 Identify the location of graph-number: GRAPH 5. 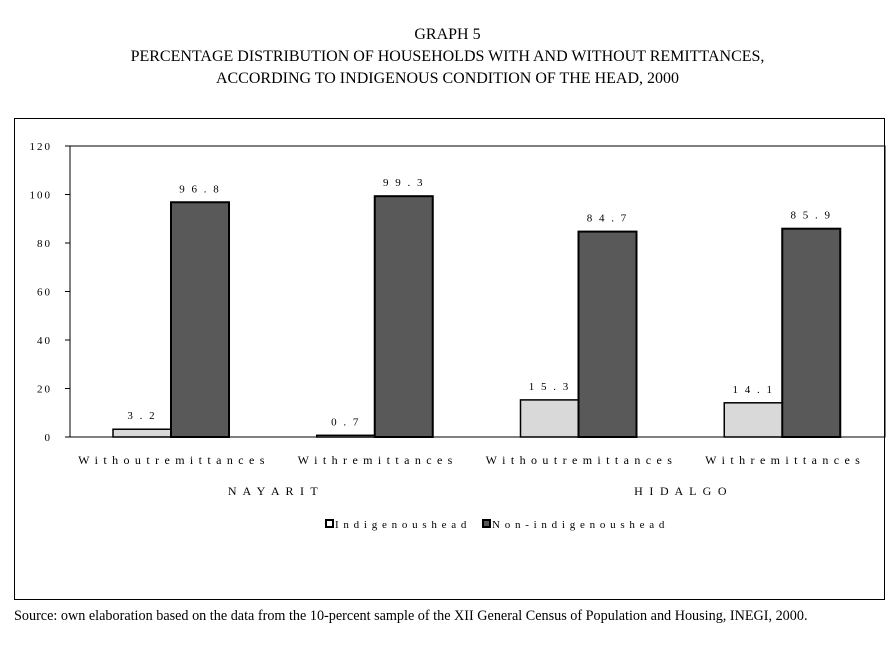
(447, 34).